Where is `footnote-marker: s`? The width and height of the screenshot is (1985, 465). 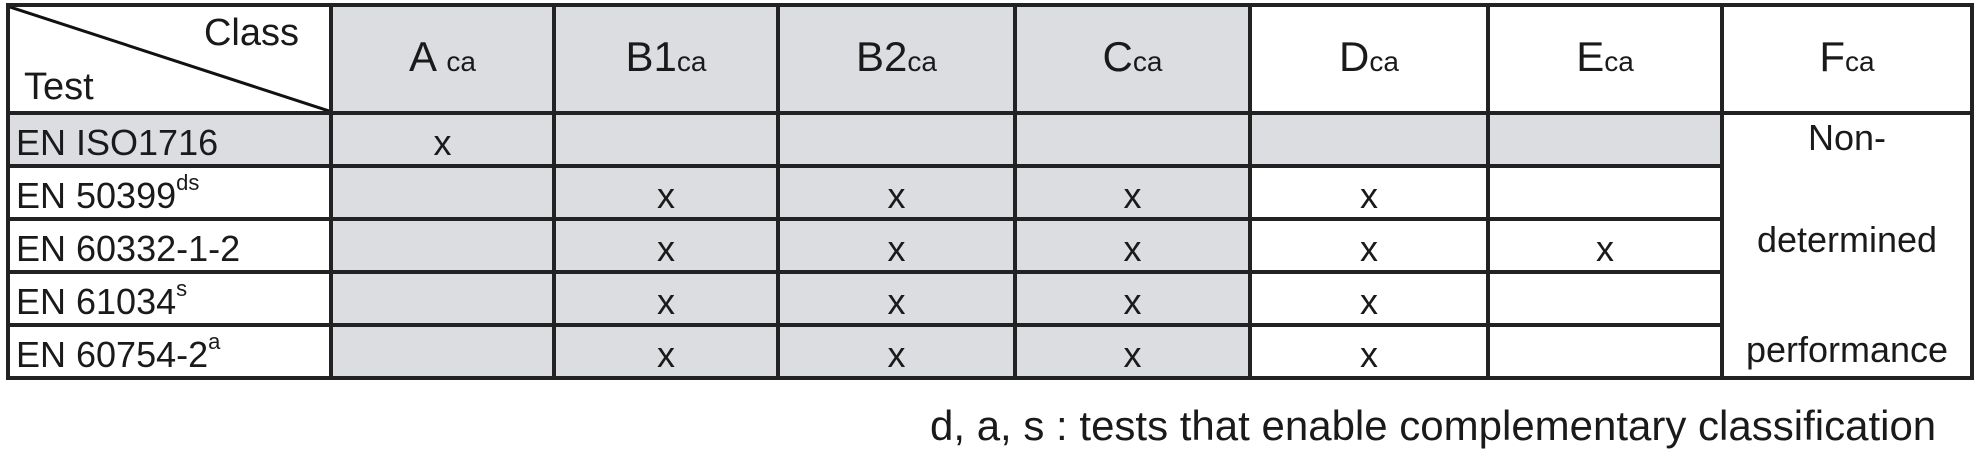
footnote-marker: s is located at coordinates (182, 288).